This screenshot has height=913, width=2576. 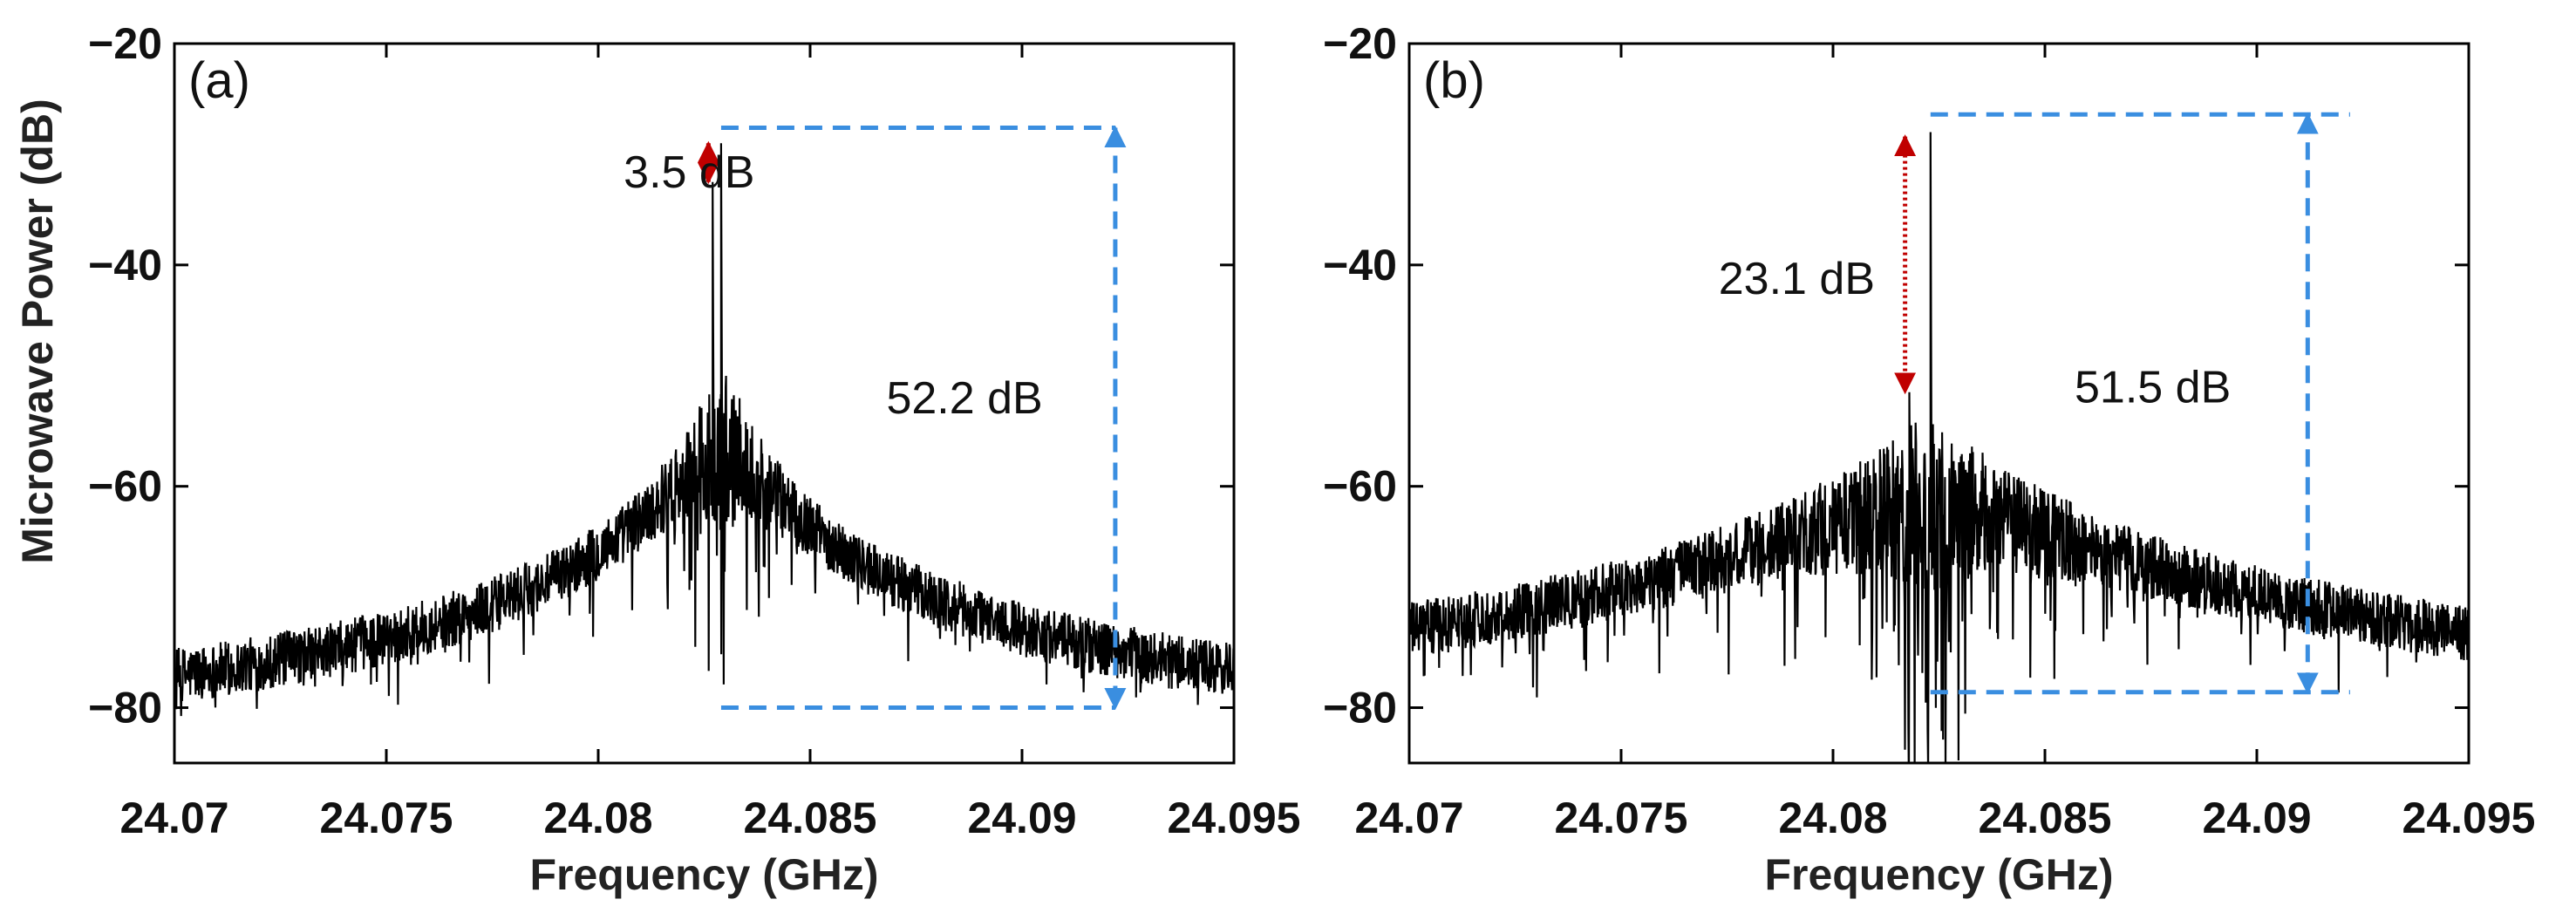 What do you see at coordinates (703, 874) in the screenshot?
I see `x-axis-label-a: Frequency (GHz)` at bounding box center [703, 874].